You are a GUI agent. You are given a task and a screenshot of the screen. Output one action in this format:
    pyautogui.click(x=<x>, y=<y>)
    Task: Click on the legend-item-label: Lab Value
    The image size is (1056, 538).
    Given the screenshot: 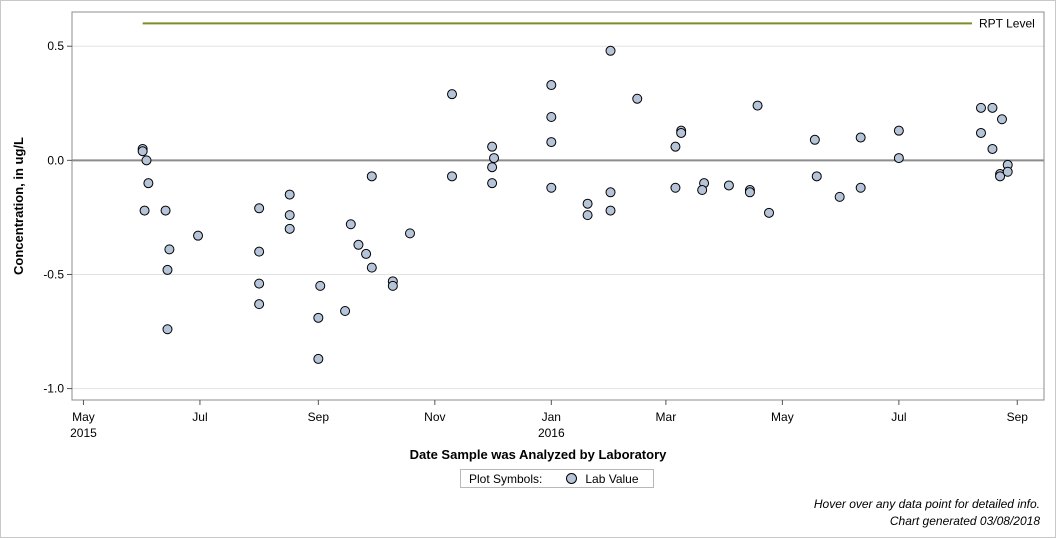 What is the action you would take?
    pyautogui.click(x=612, y=478)
    